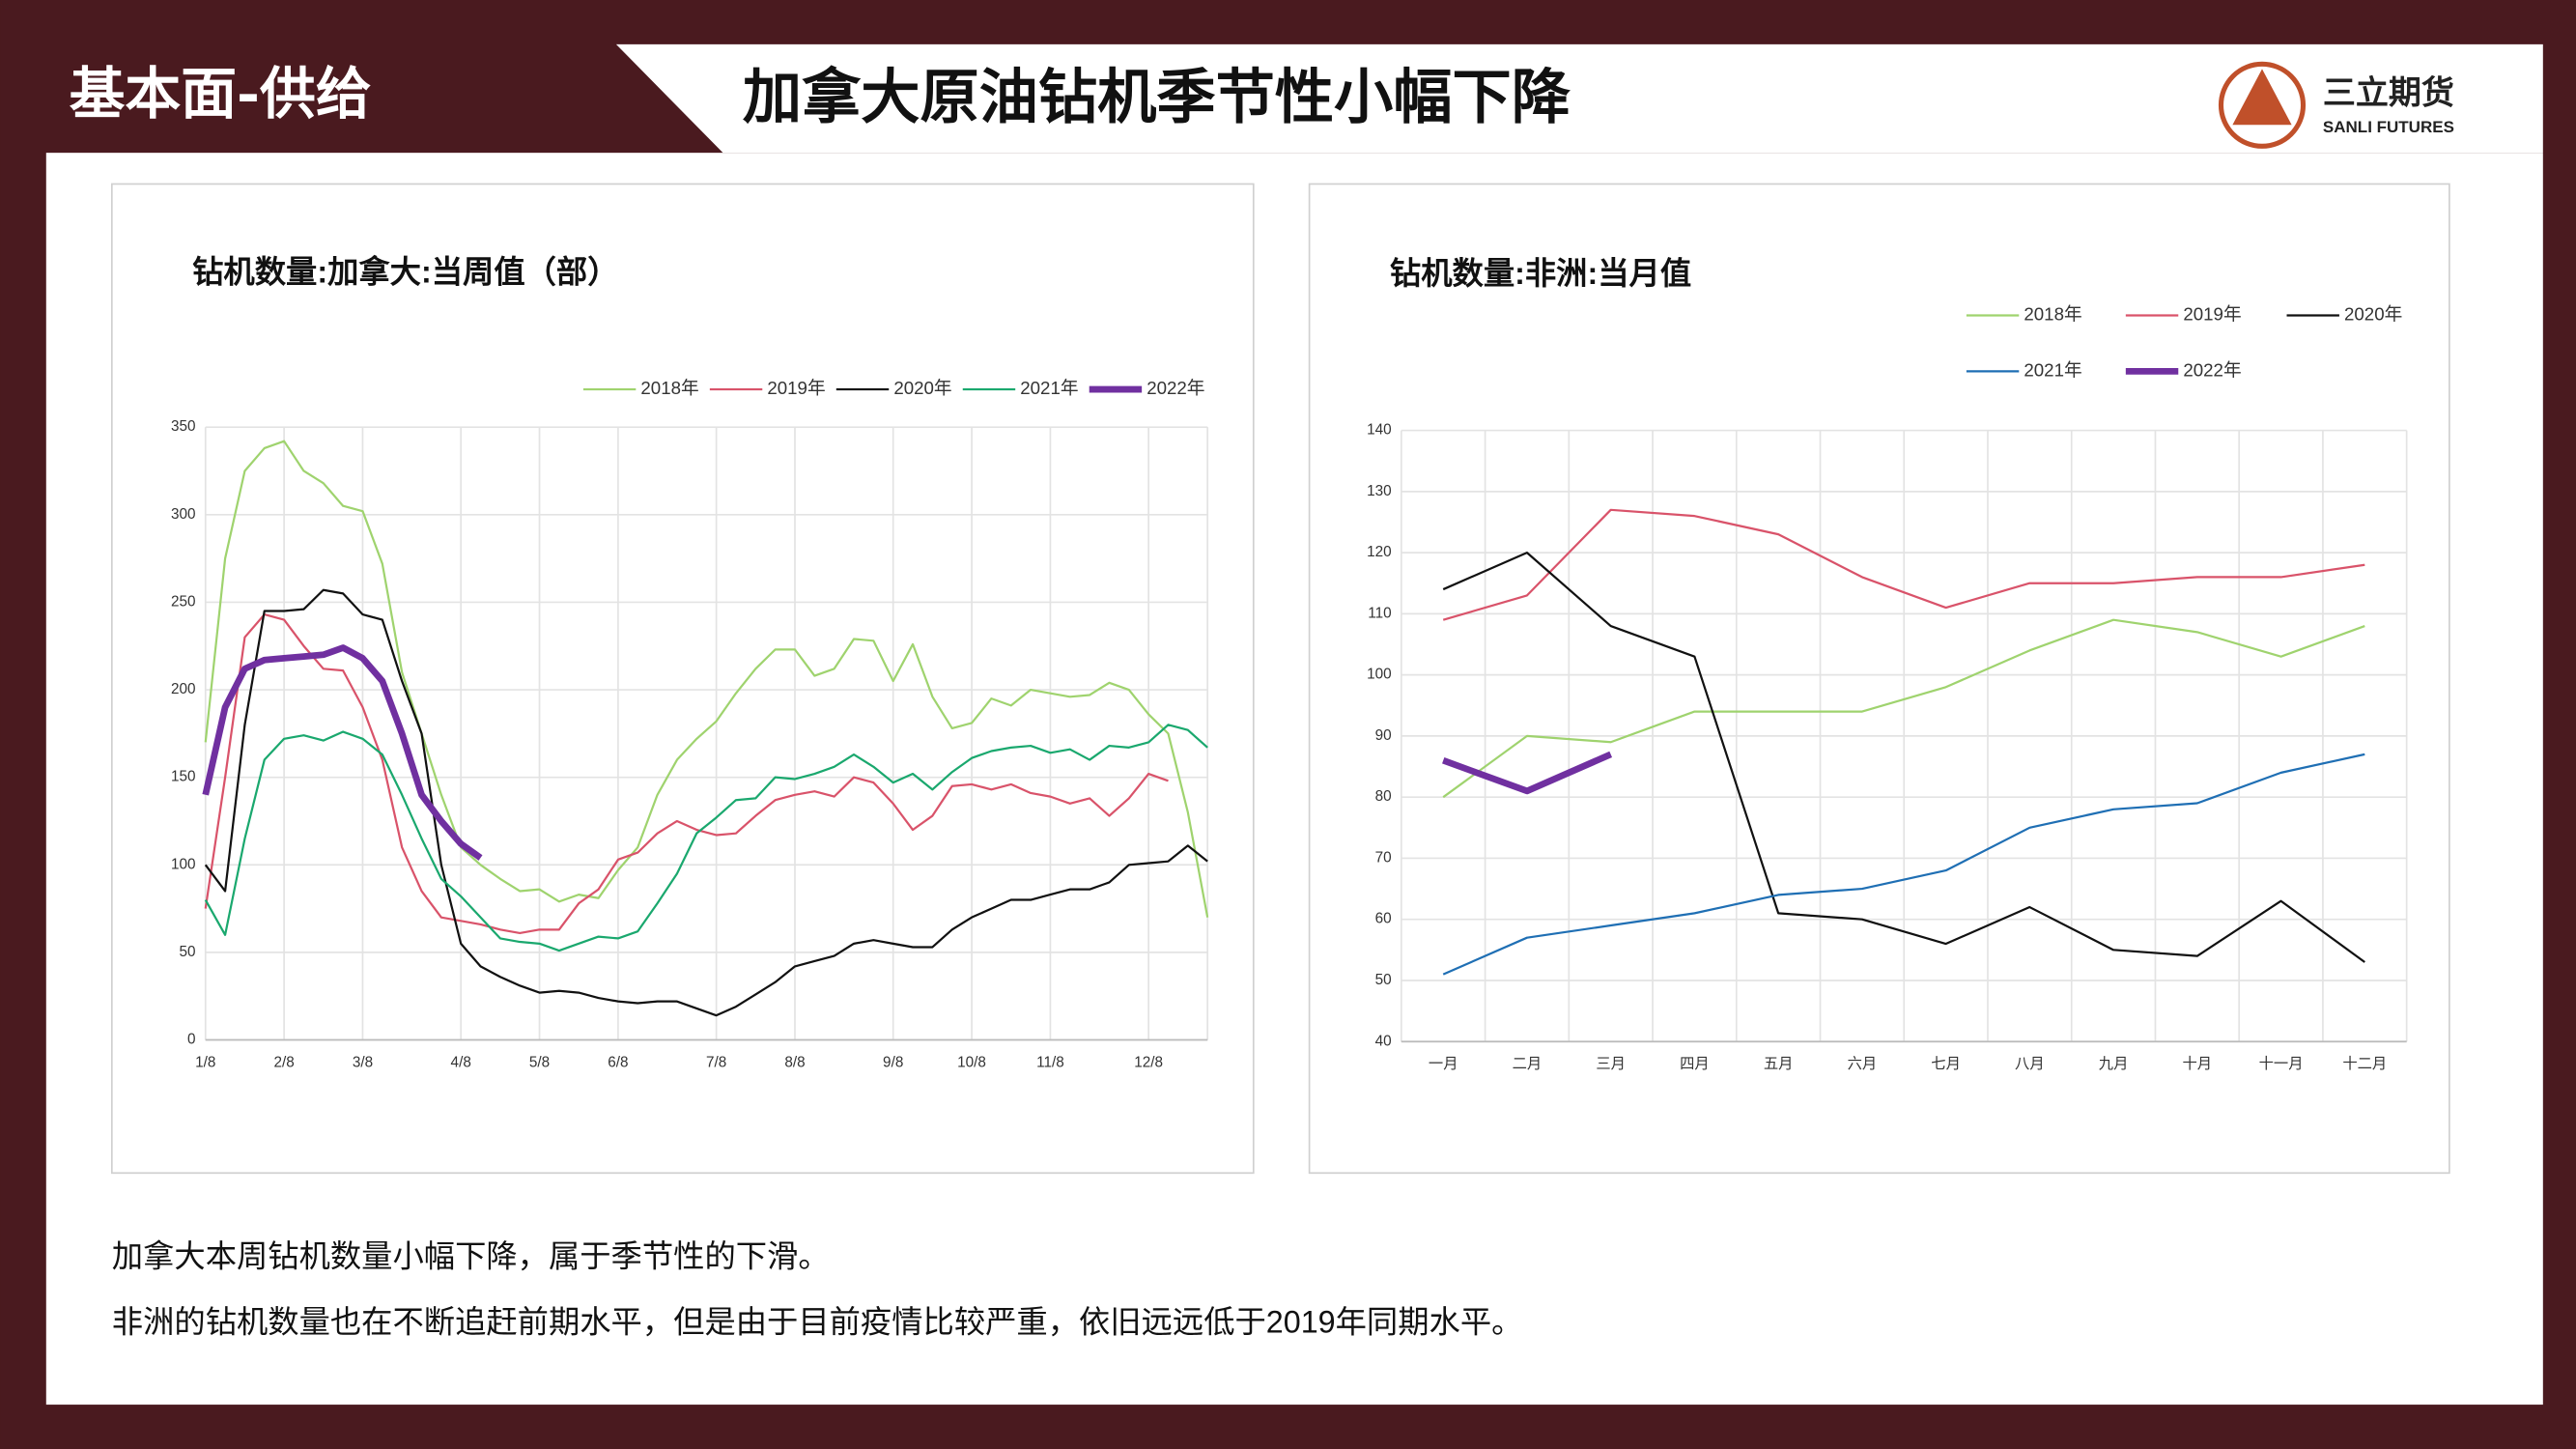  Describe the element at coordinates (471, 1255) in the screenshot. I see `note: 加拿大本周钻机数量小幅下降，属于季节性的下滑。` at that location.